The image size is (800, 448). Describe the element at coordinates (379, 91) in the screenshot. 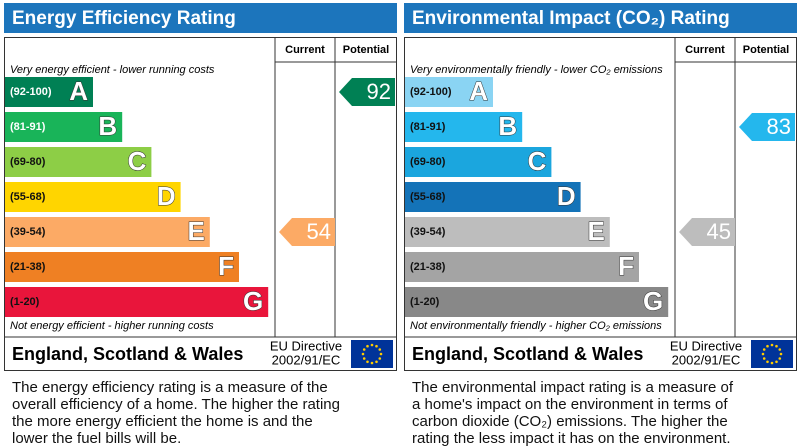

I see `rating-value: 92` at that location.